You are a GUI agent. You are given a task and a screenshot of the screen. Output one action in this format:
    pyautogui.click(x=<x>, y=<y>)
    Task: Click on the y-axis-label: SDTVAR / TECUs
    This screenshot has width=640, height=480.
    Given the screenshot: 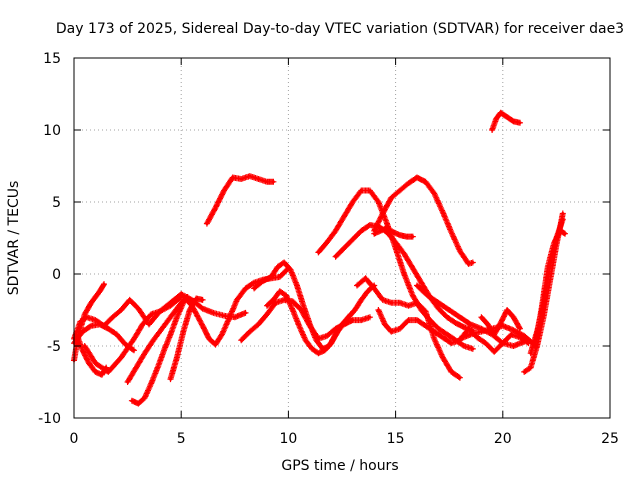 What is the action you would take?
    pyautogui.click(x=14, y=238)
    